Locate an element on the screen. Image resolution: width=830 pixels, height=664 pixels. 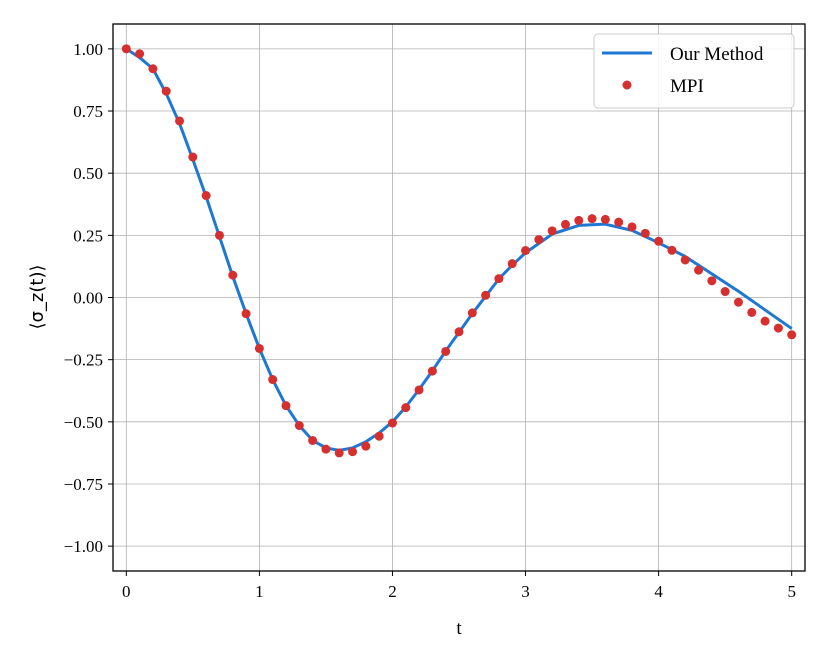
legend: Our Method MPI is located at coordinates (694, 71).